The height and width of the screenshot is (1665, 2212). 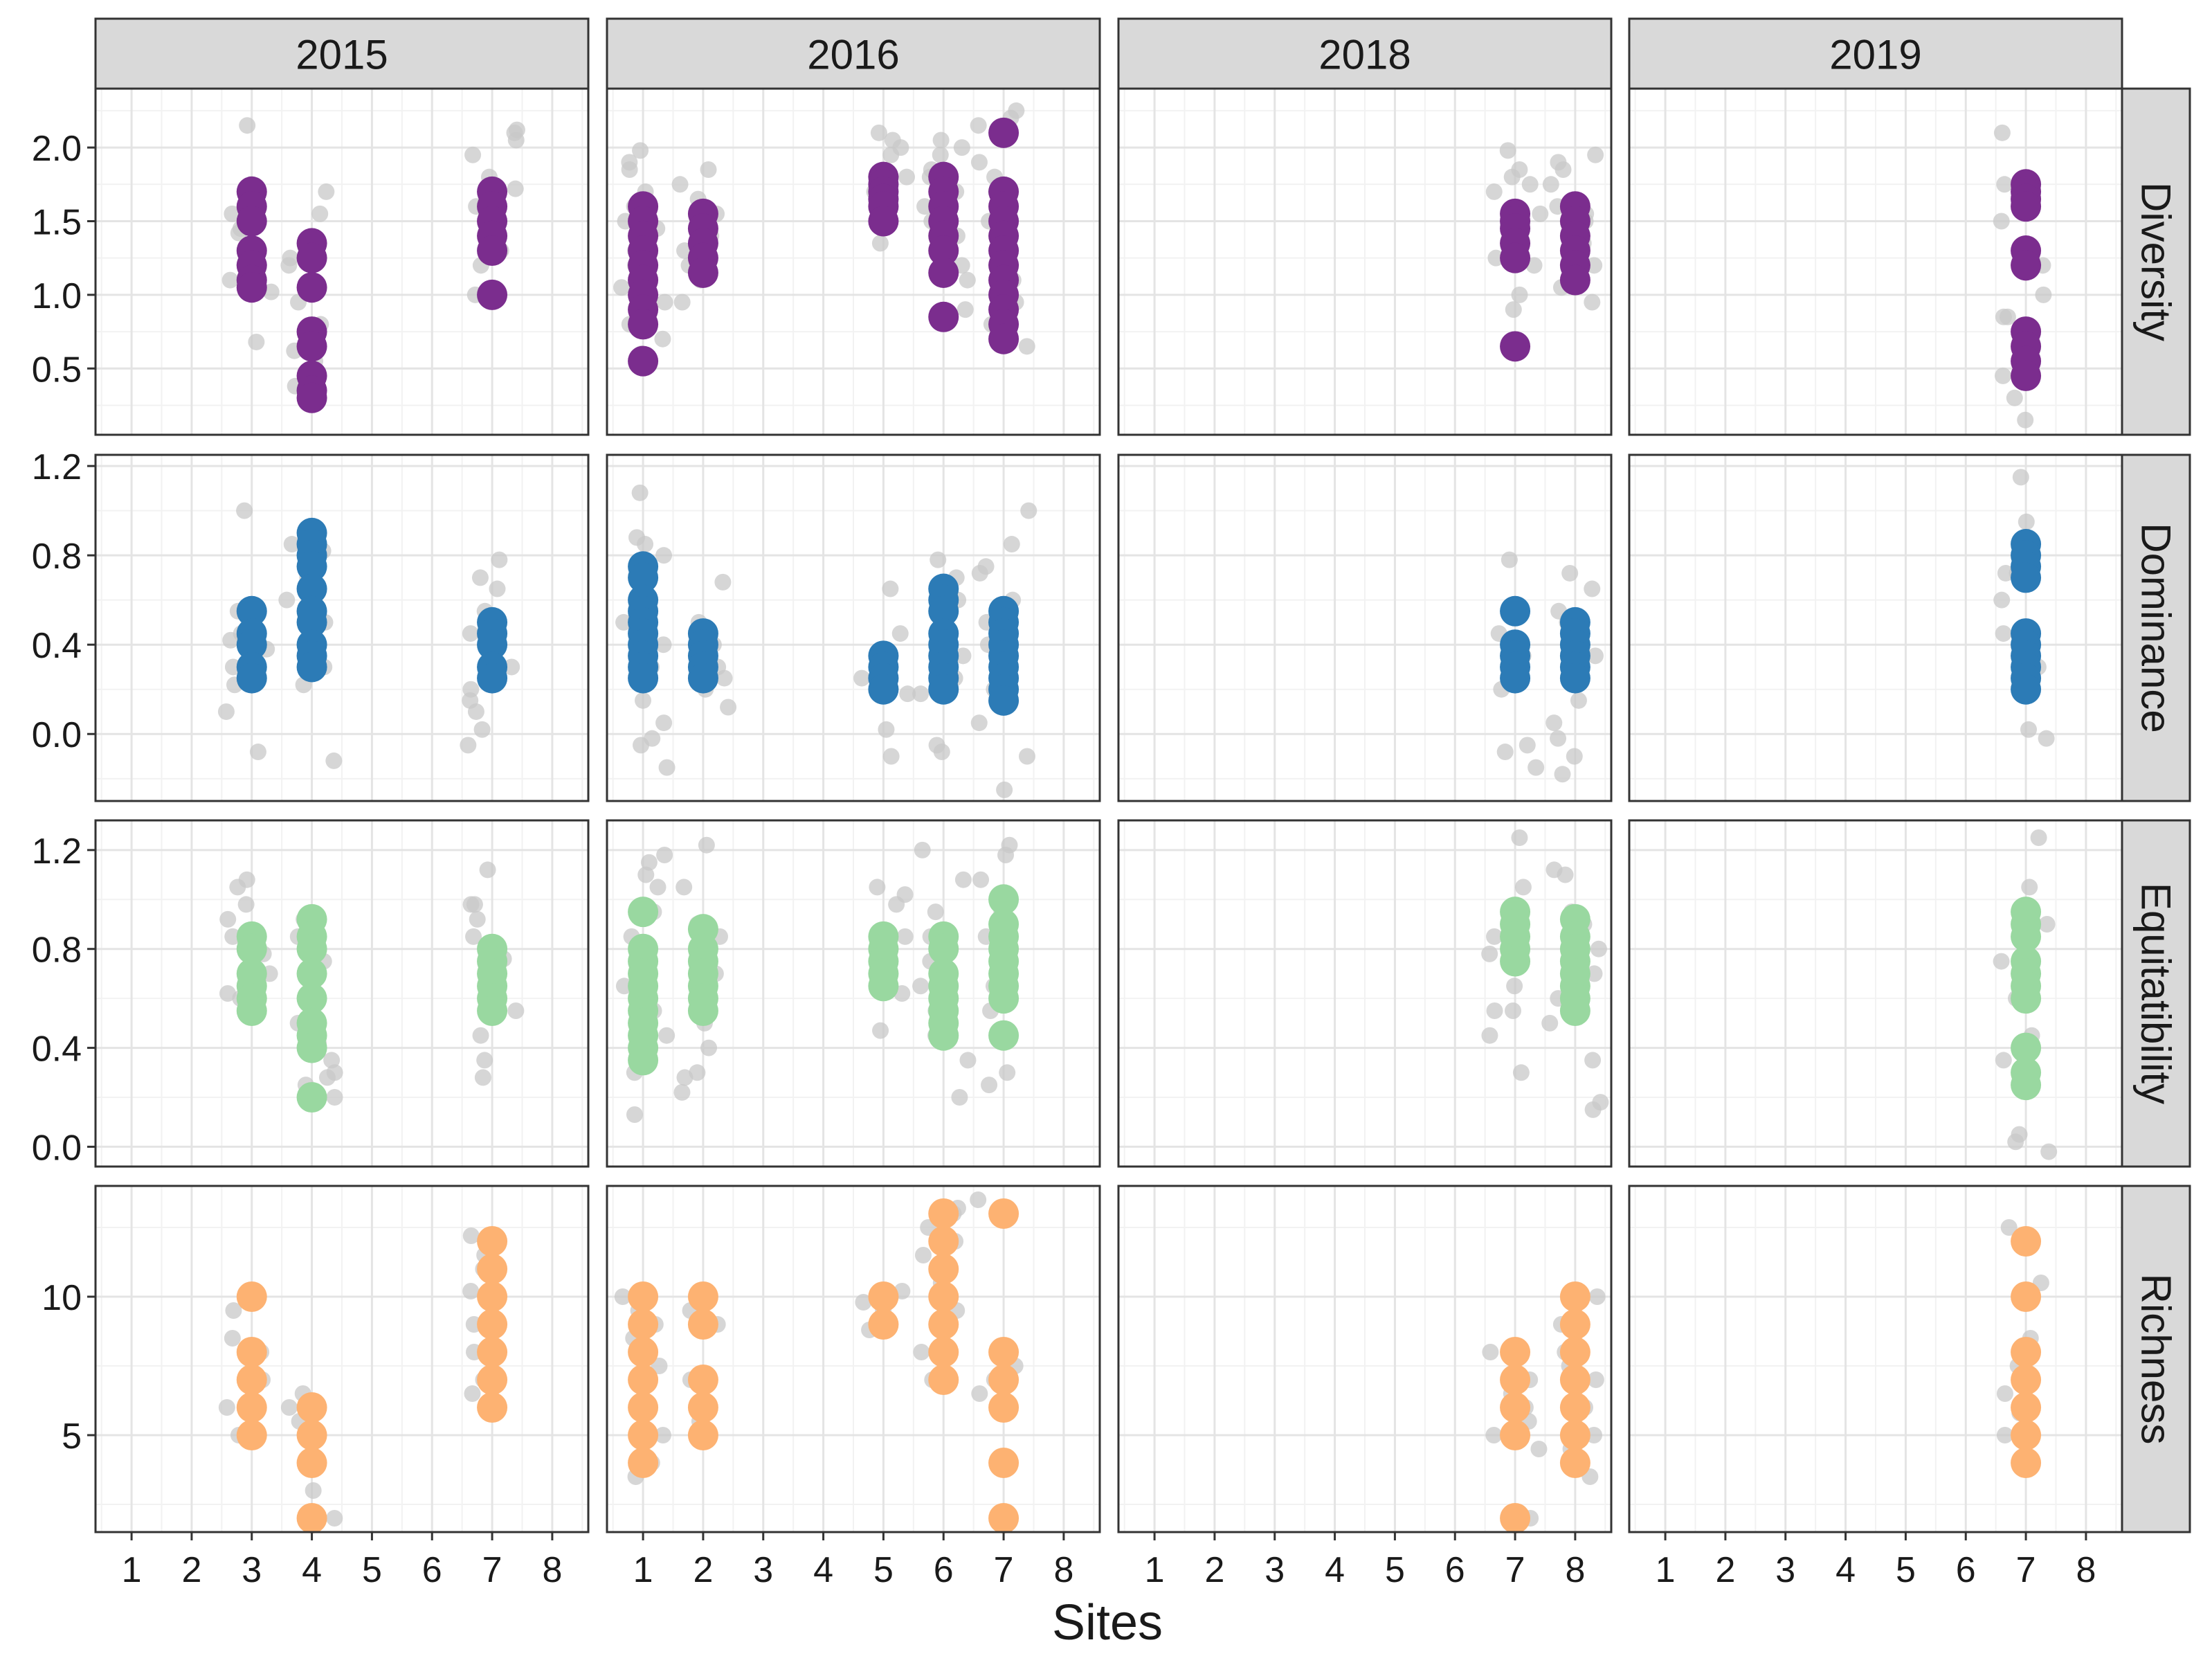 I want to click on x-tick-label: 7, so click(x=1515, y=1570).